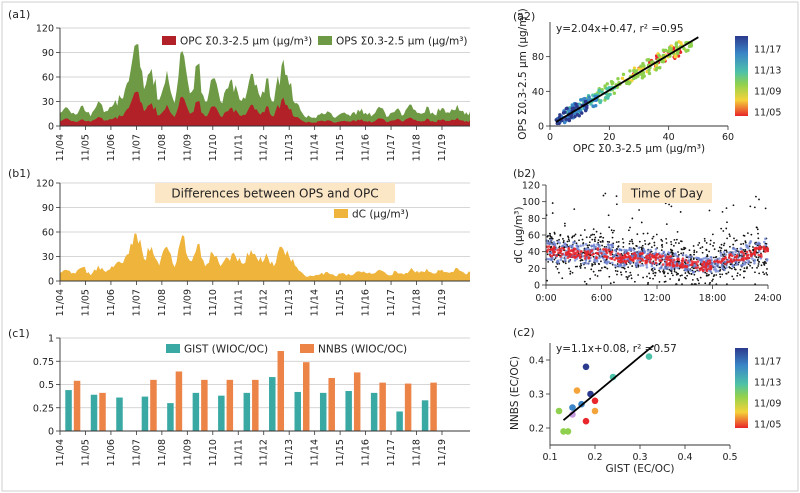  What do you see at coordinates (162, 302) in the screenshot?
I see `x-tick-label: 11/08` at bounding box center [162, 302].